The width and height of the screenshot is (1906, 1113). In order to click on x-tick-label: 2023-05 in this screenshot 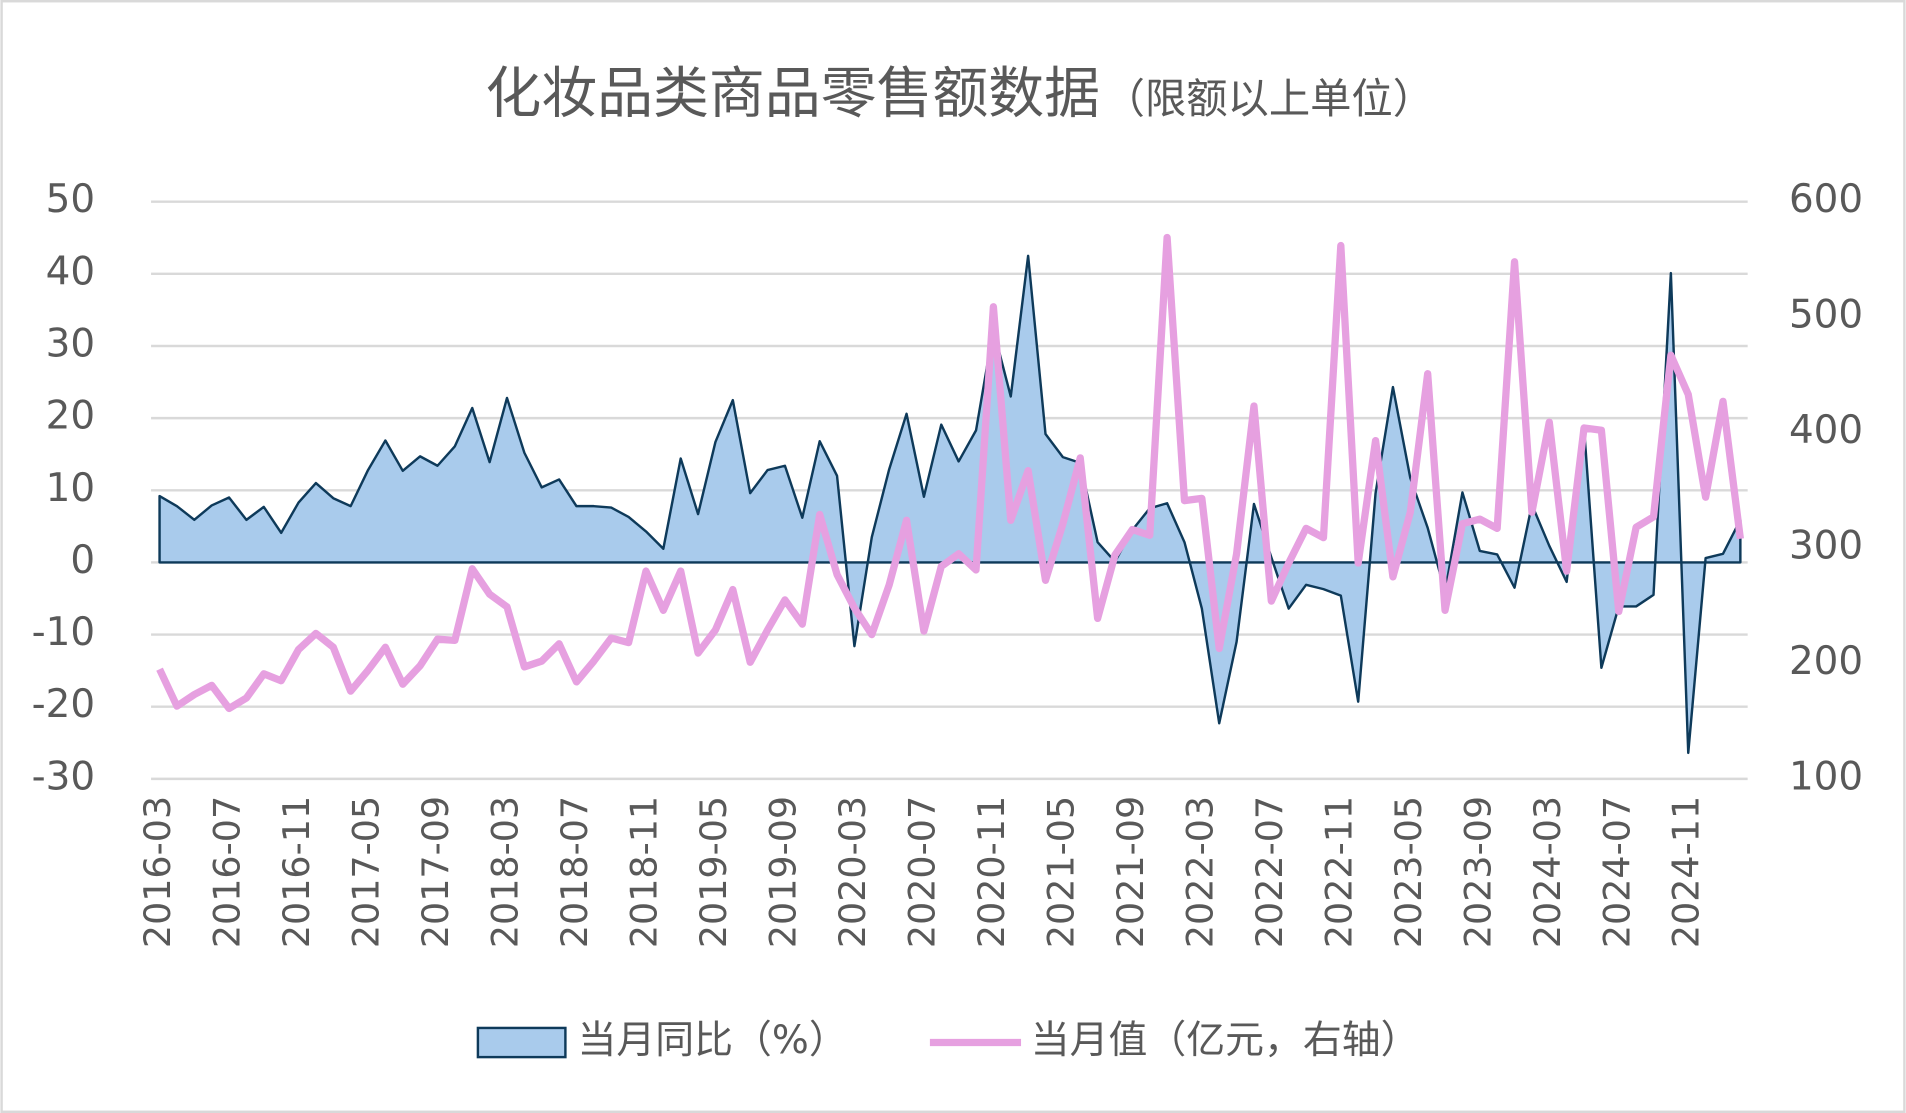, I will do `click(1408, 872)`.